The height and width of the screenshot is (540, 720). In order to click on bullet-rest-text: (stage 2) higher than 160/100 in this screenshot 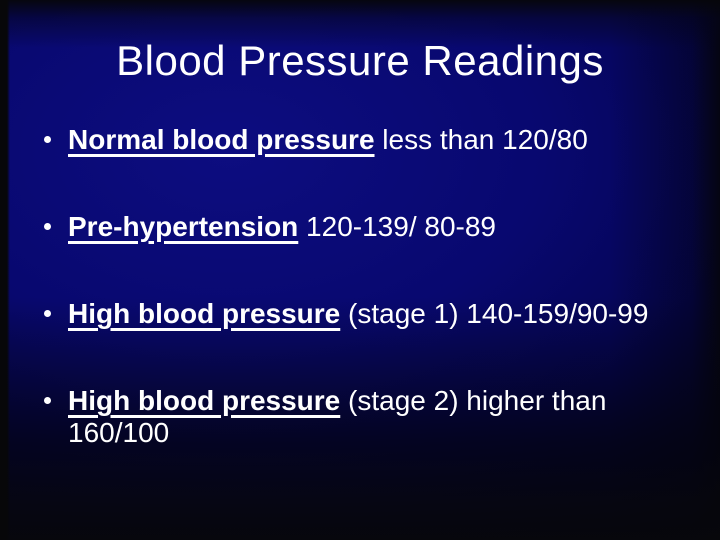, I will do `click(337, 416)`.